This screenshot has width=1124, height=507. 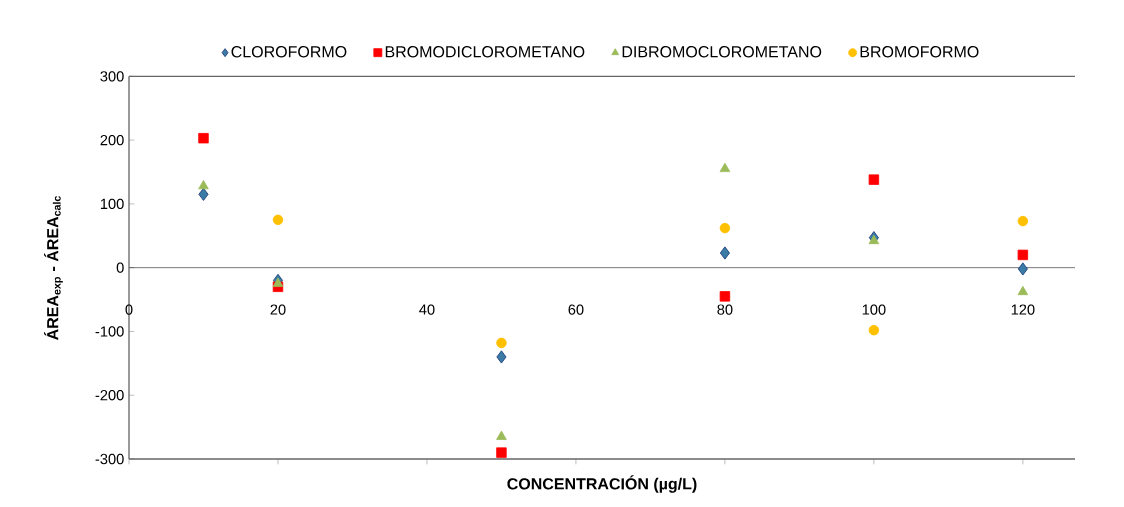 What do you see at coordinates (109, 331) in the screenshot?
I see `y-tick-label: -100` at bounding box center [109, 331].